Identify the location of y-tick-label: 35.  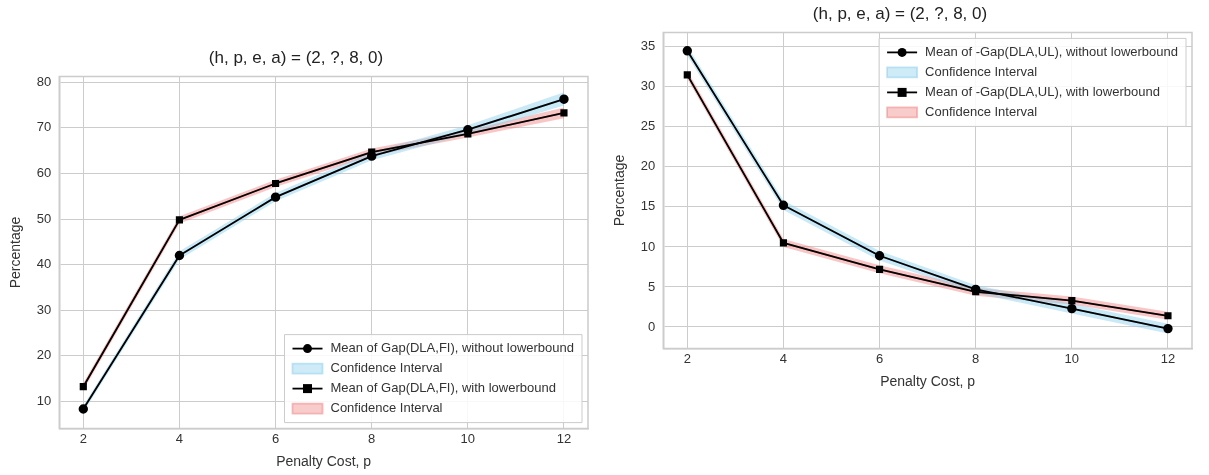
(648, 46).